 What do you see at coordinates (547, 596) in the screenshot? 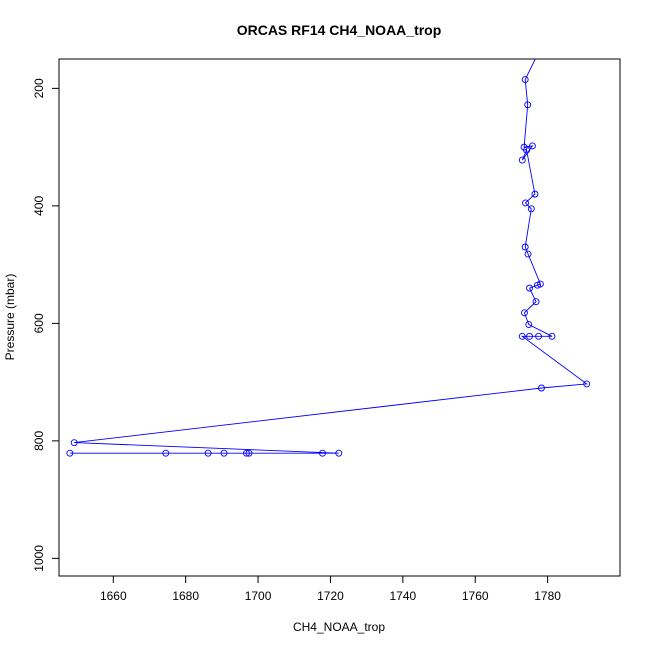
I see `x-tick-label: 1780` at bounding box center [547, 596].